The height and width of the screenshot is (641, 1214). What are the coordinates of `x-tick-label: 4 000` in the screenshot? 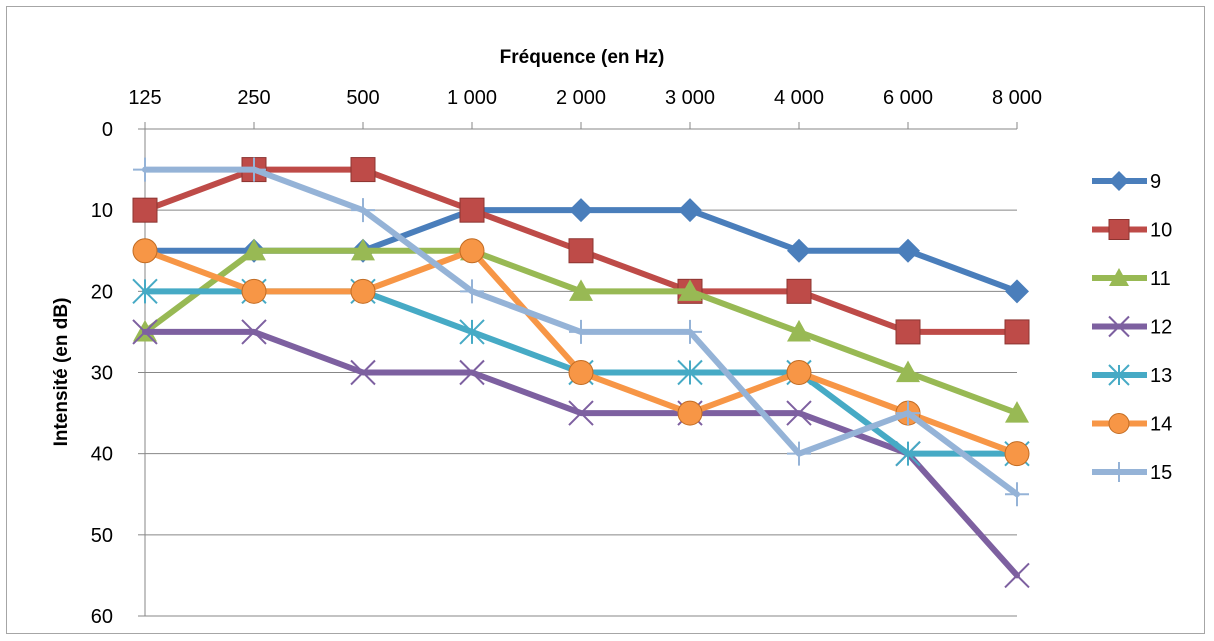 It's located at (799, 98).